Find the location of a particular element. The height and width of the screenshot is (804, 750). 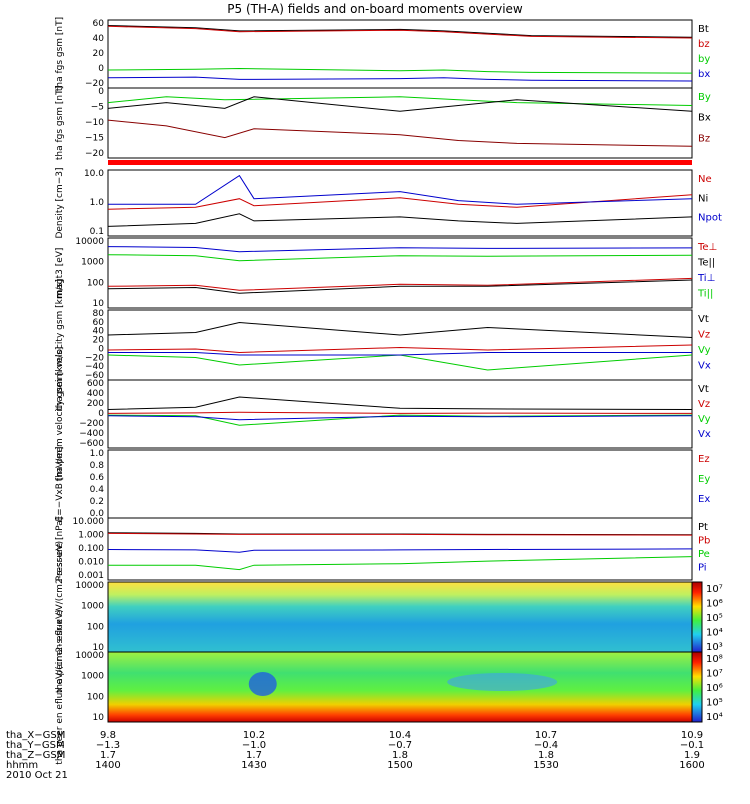

y-tick-label: 200 is located at coordinates (95, 404).